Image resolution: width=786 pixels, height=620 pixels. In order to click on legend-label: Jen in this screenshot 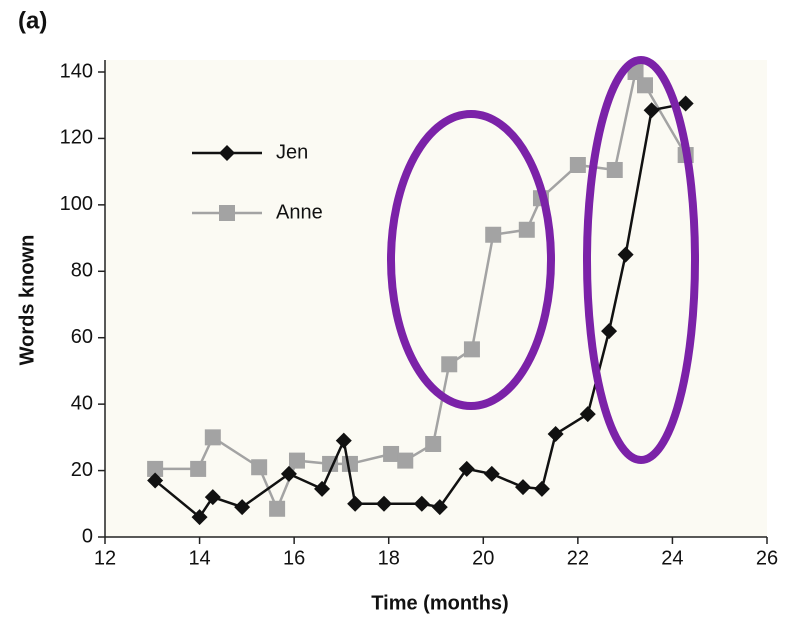, I will do `click(292, 152)`.